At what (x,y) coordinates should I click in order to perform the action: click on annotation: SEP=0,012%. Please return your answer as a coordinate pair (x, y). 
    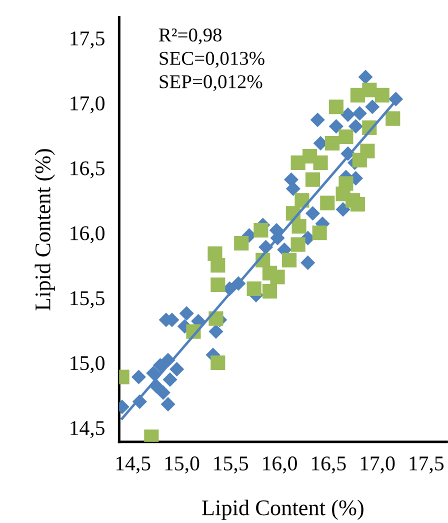
    Looking at the image, I should click on (211, 83).